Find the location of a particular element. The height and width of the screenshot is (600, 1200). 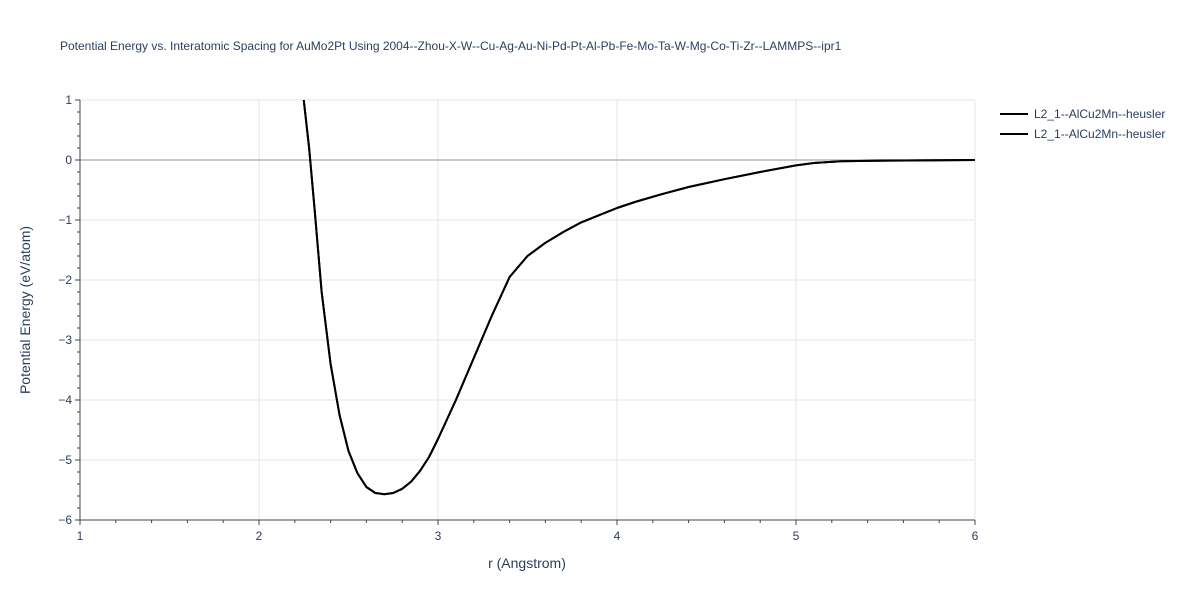

y-tick-label: −5 is located at coordinates (65, 460).